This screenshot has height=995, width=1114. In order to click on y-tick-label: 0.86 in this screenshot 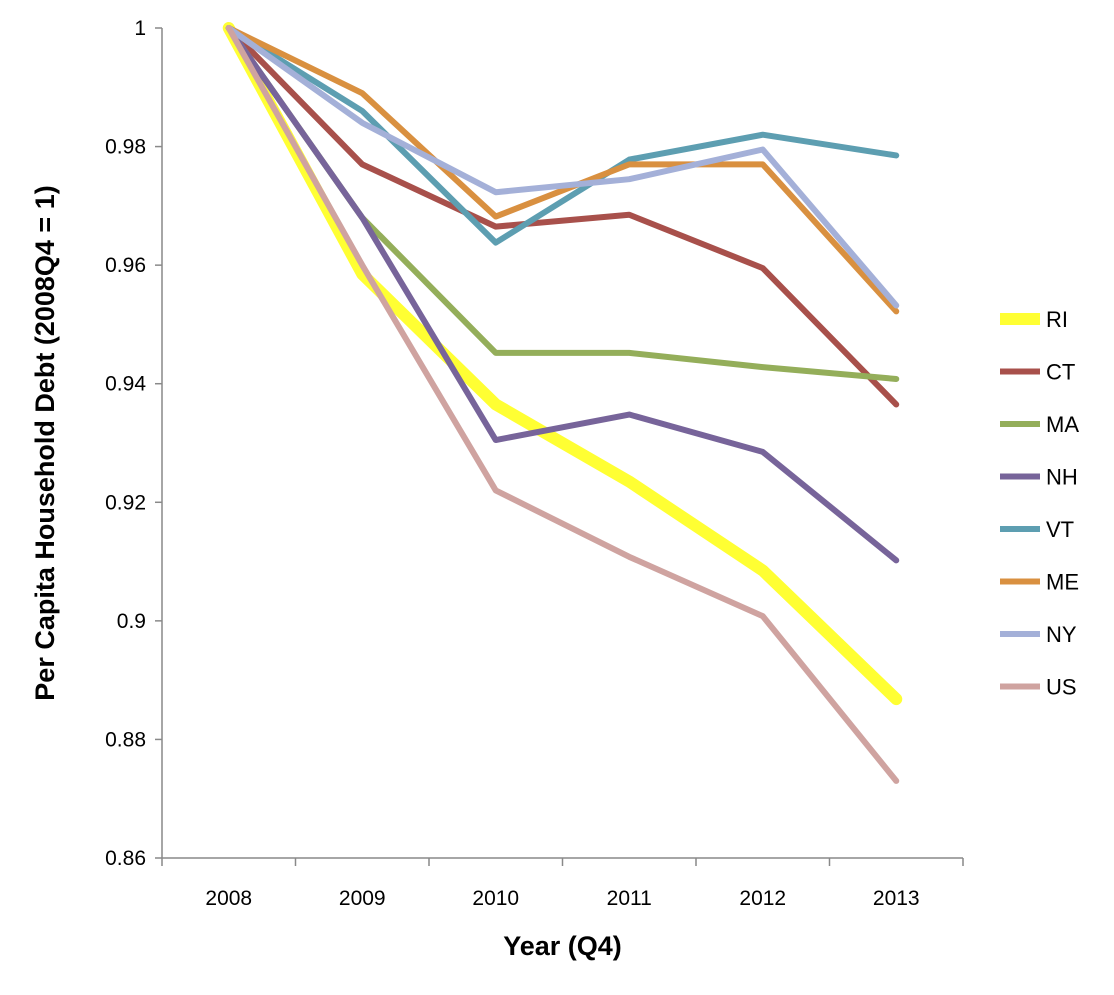, I will do `click(125, 858)`.